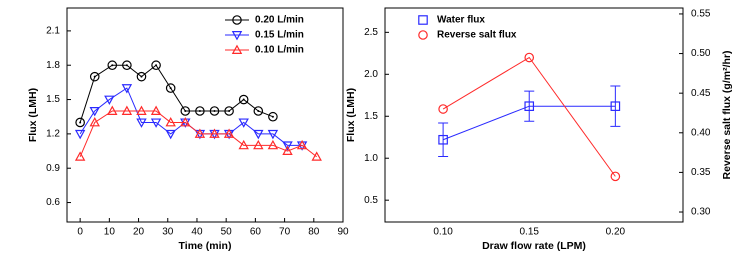 The image size is (742, 253). I want to click on y2-tick-label: 0.50, so click(701, 53).